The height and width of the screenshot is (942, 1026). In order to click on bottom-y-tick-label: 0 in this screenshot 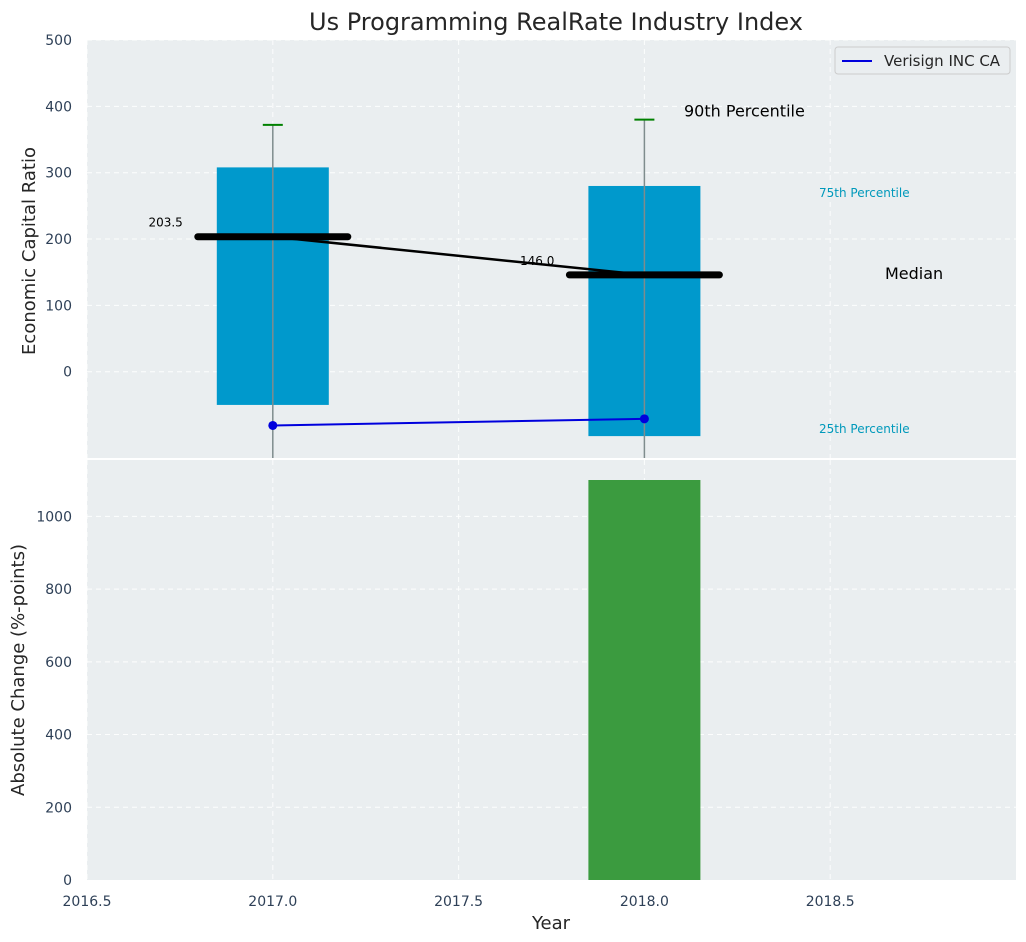, I will do `click(67, 881)`.